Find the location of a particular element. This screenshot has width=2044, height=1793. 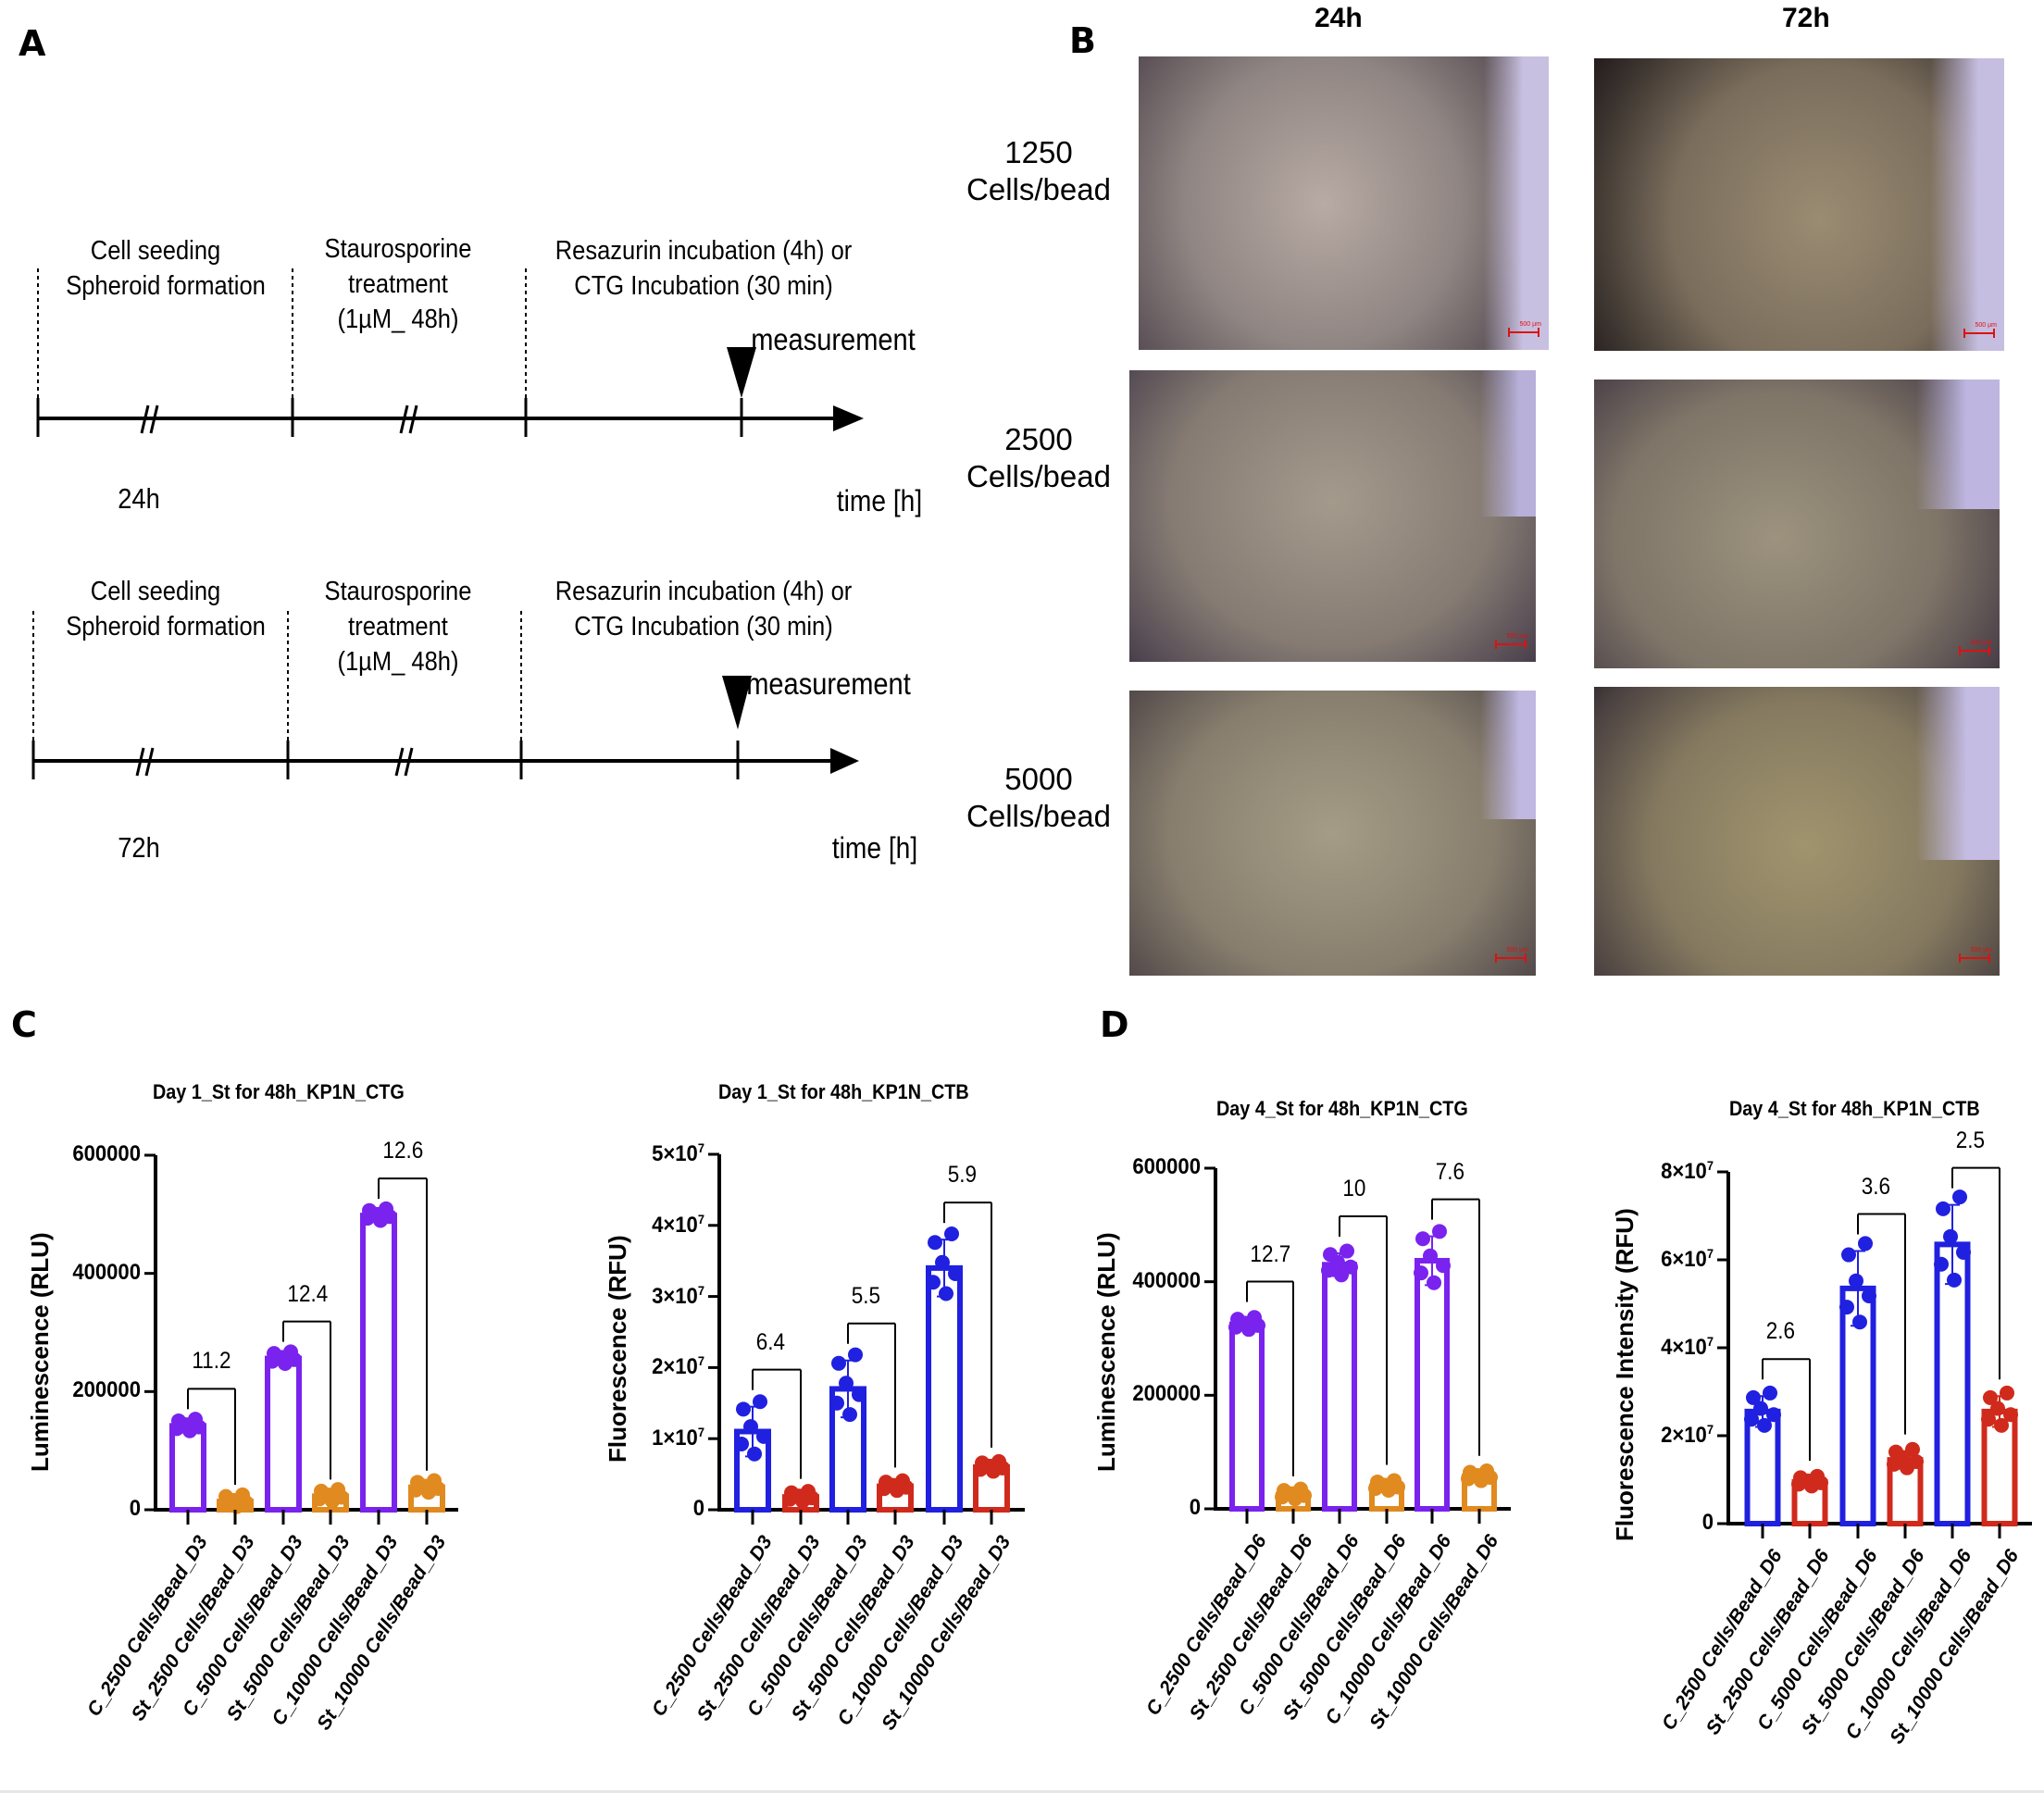

duration-label: 72h is located at coordinates (139, 847).